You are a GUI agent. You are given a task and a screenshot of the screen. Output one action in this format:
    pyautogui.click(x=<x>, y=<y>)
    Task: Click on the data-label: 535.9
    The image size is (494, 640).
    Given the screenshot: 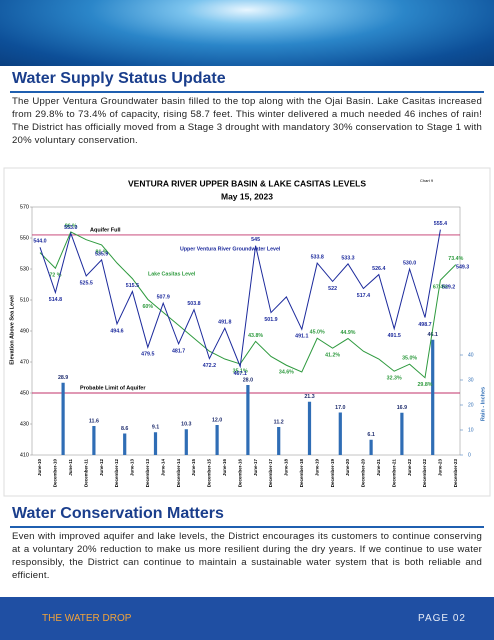 What is the action you would take?
    pyautogui.click(x=101, y=254)
    